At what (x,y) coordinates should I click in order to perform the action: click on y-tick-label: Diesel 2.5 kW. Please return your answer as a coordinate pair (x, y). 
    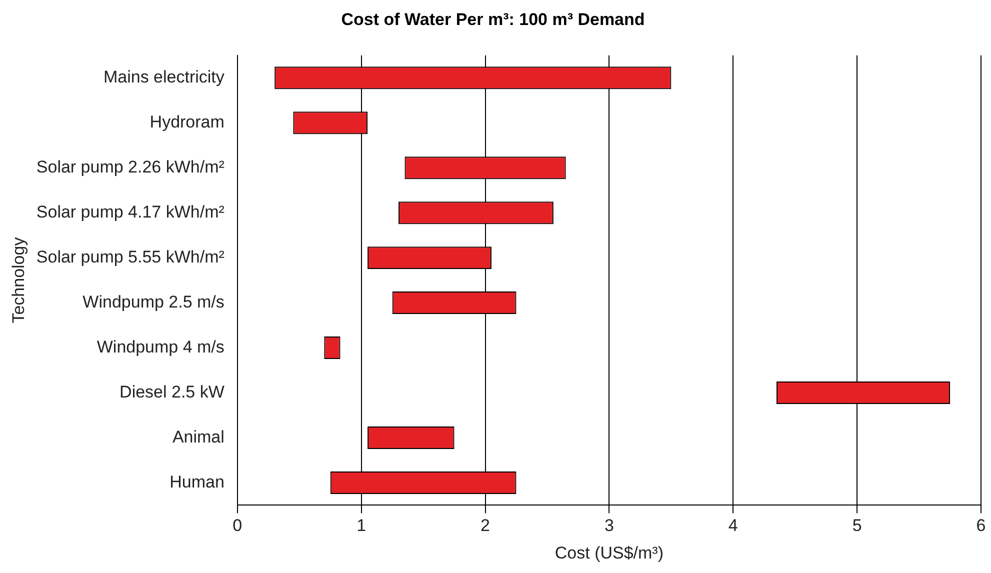
    Looking at the image, I should click on (172, 392).